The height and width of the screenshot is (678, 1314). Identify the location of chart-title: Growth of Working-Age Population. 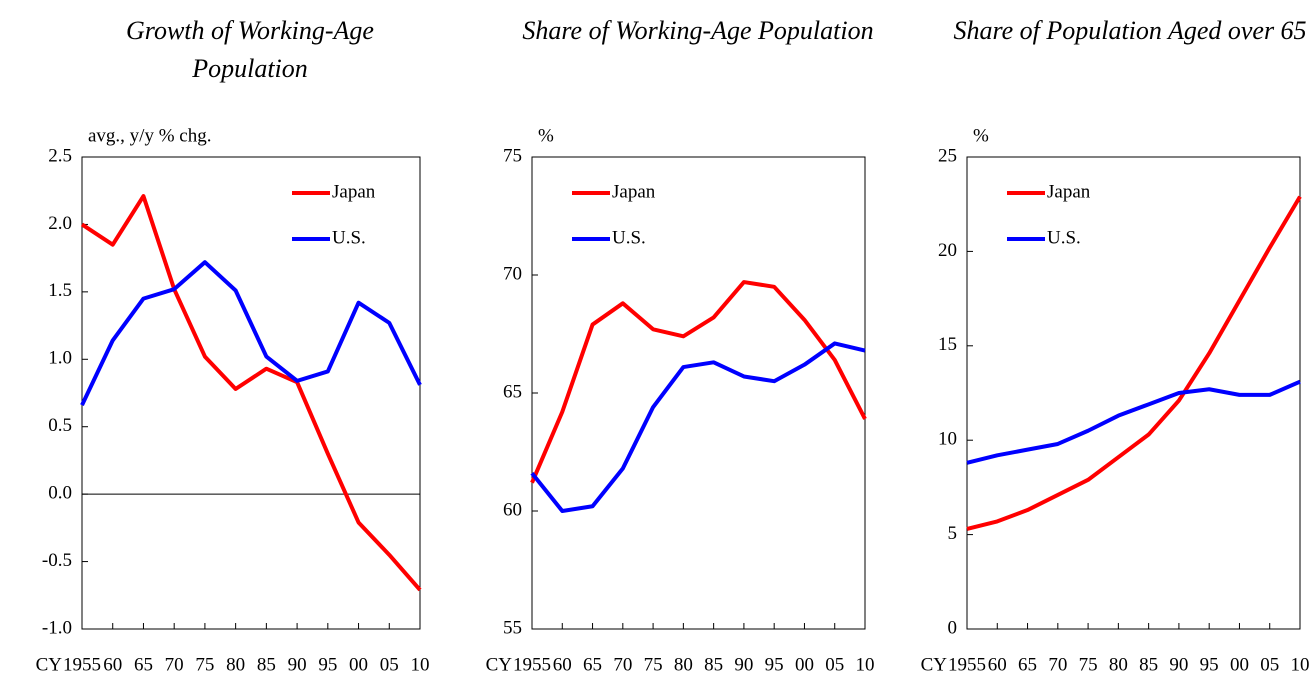
(250, 49).